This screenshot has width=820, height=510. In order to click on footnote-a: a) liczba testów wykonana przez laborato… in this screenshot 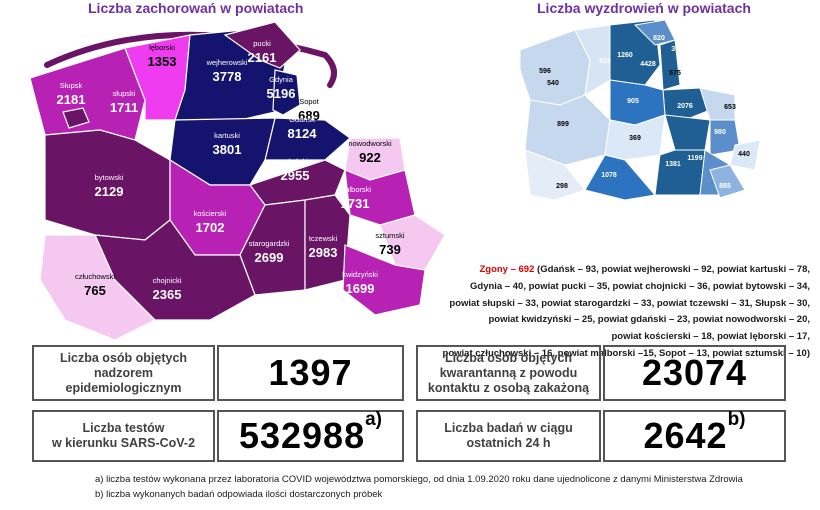, I will do `click(419, 479)`.